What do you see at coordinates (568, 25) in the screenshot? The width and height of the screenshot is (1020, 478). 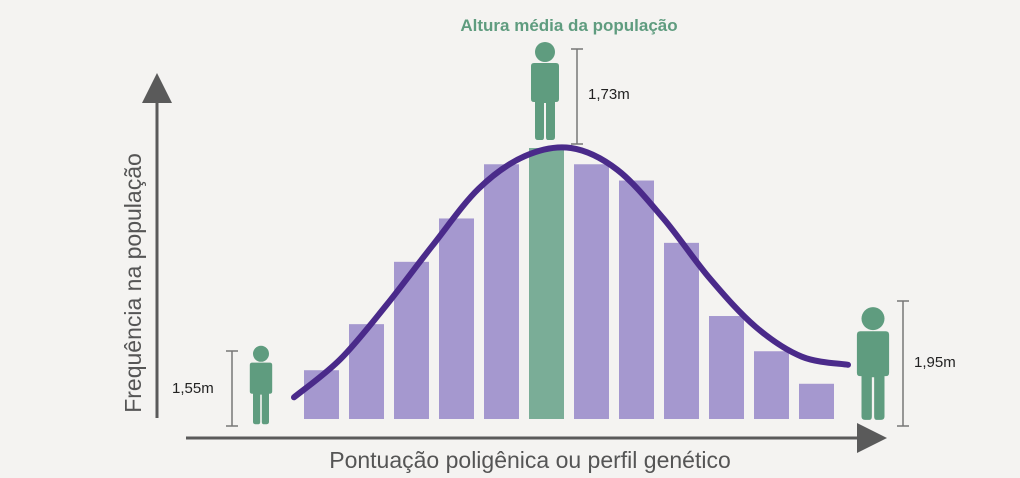 I see `chart-title: Altura média da população` at bounding box center [568, 25].